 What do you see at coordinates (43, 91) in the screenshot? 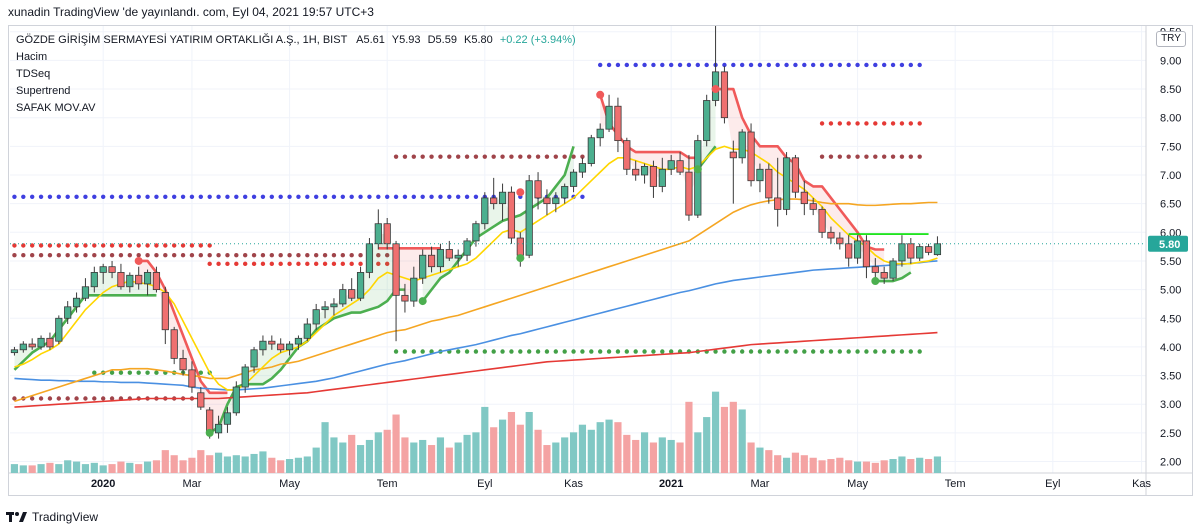
I see `indicator-supertrend: Supertrend` at bounding box center [43, 91].